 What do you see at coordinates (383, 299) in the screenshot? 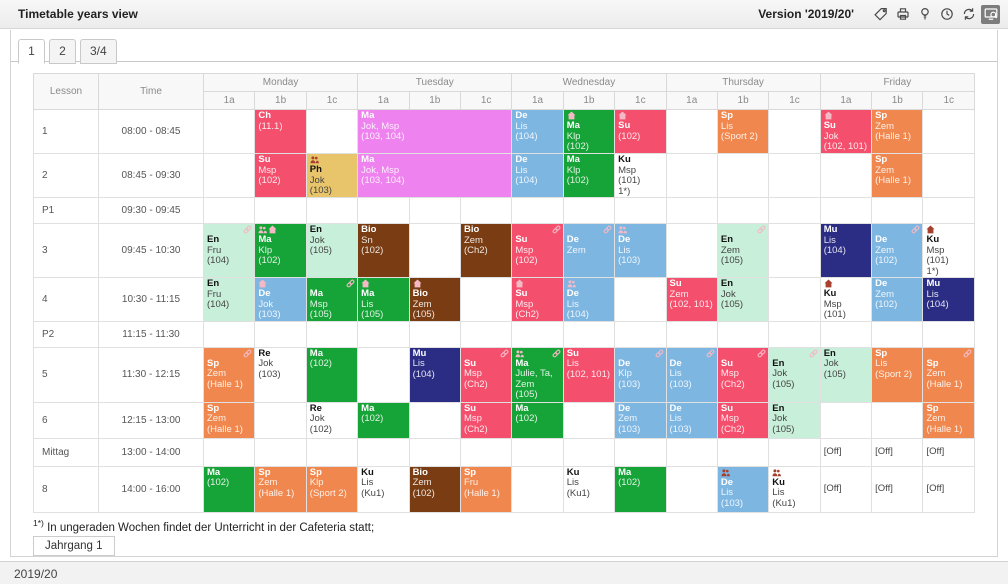
I see `lesson-cell: Ma Lis (105)` at bounding box center [383, 299].